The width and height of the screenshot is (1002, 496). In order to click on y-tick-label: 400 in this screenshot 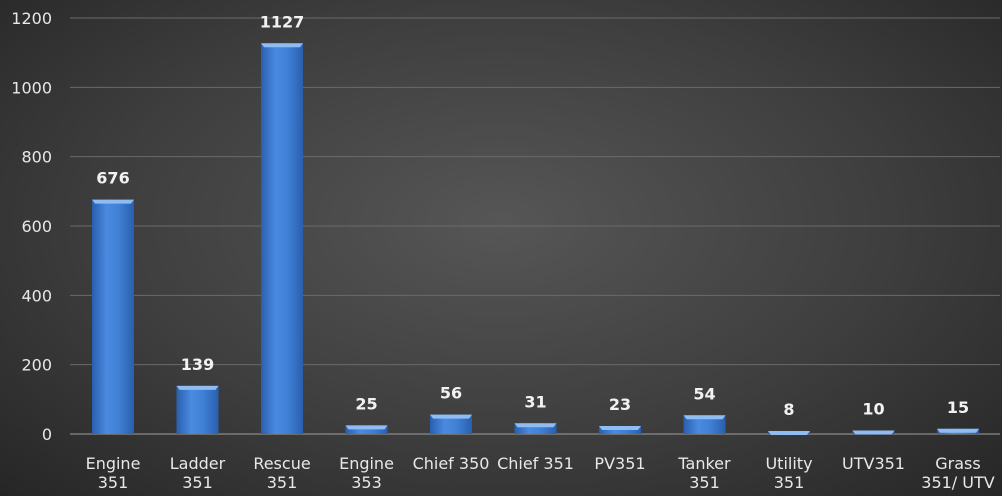, I will do `click(36, 295)`.